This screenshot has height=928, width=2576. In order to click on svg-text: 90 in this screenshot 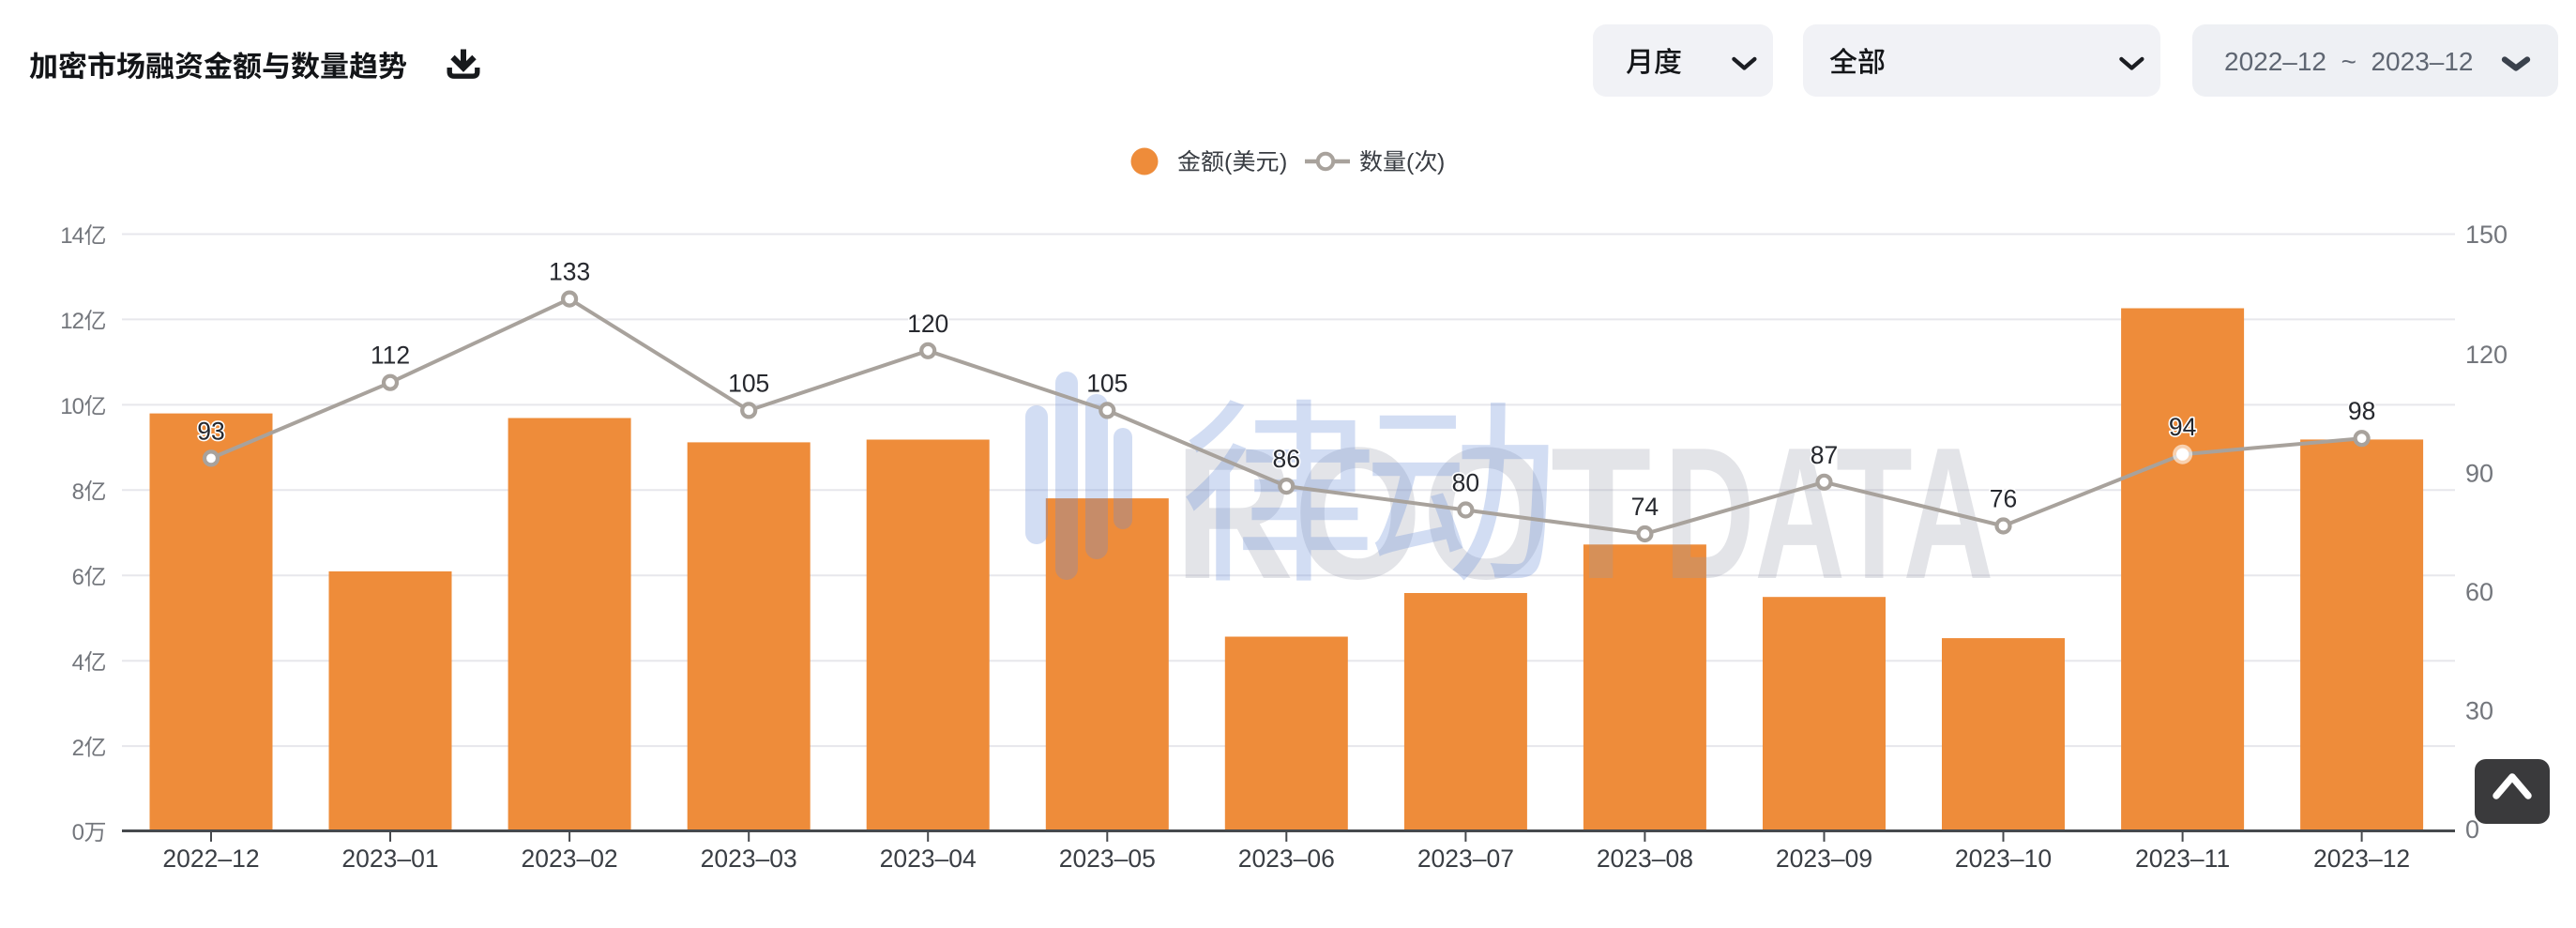, I will do `click(2479, 474)`.